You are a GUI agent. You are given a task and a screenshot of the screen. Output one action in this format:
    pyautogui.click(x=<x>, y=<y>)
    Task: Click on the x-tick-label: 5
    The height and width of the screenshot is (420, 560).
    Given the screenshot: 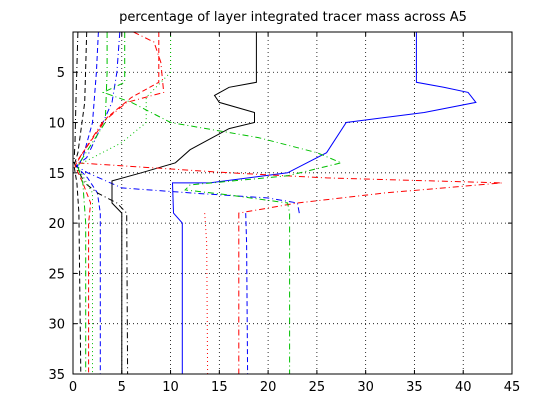 What is the action you would take?
    pyautogui.click(x=122, y=387)
    